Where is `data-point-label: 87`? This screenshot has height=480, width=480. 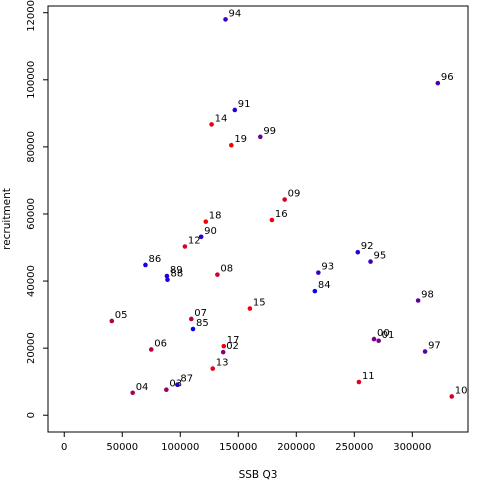
data-point-label: 87 is located at coordinates (186, 379).